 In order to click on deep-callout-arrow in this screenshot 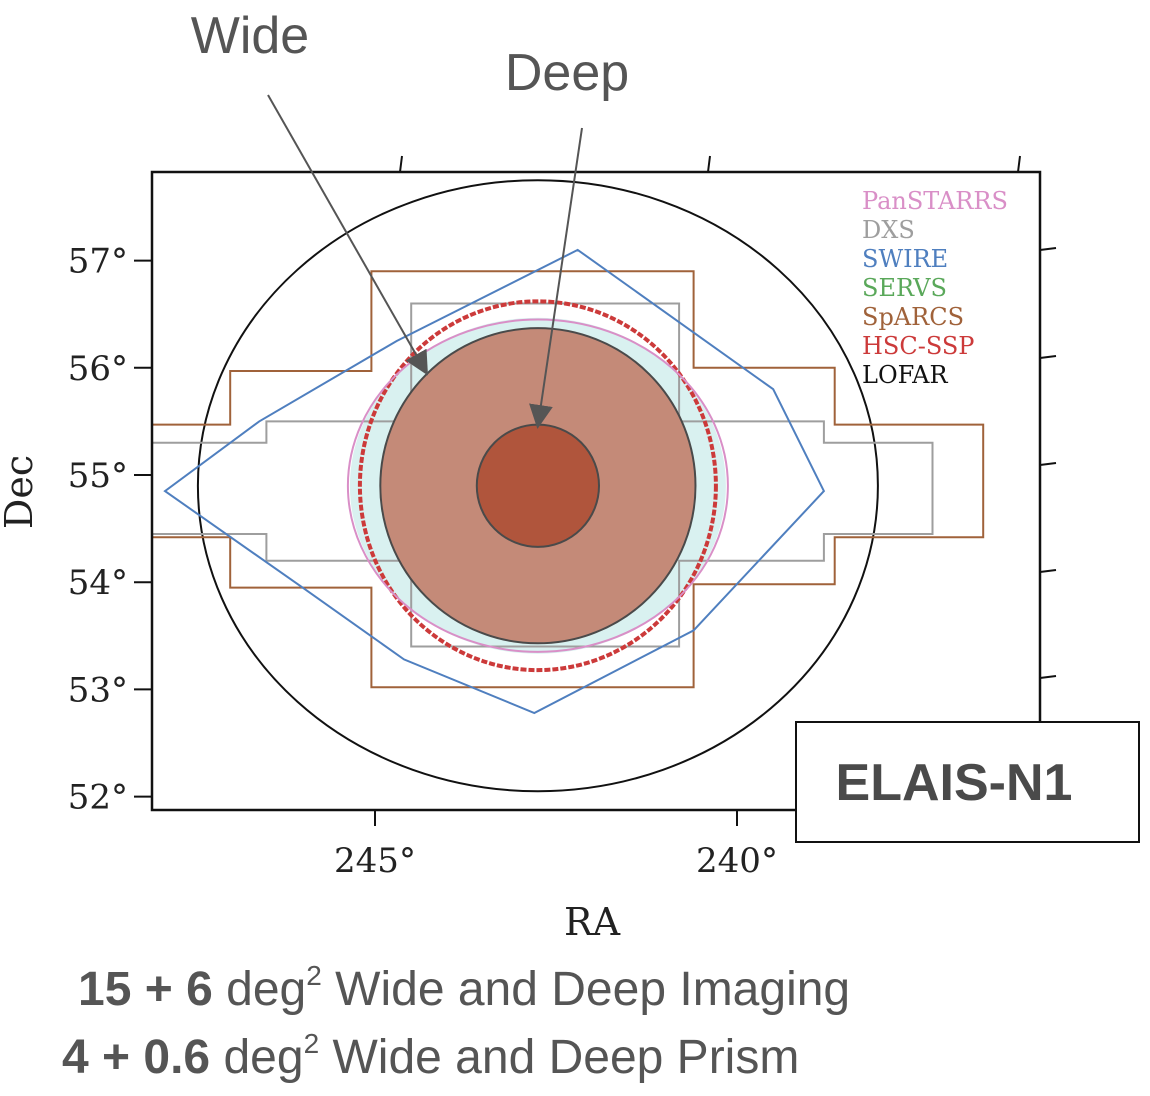, I will do `click(556, 278)`.